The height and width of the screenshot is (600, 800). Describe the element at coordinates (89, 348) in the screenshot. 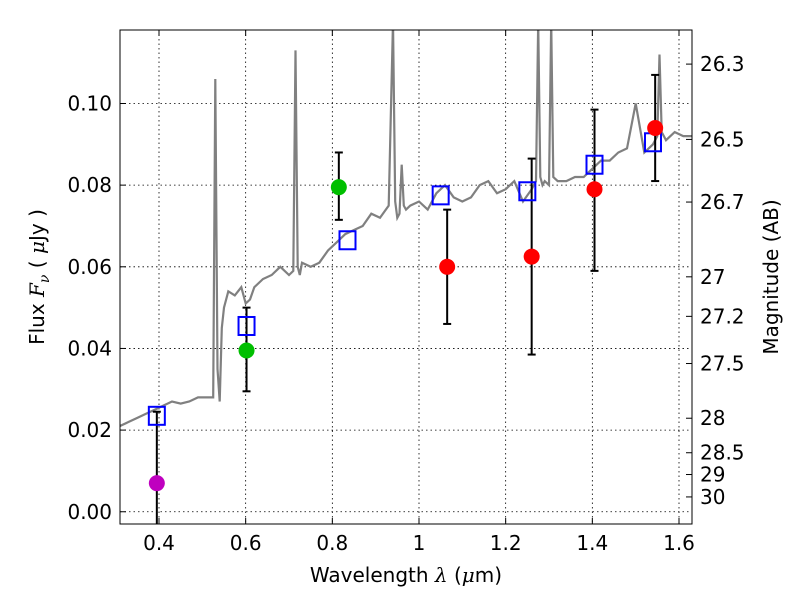

I see `y-tick-label: 0.04` at that location.